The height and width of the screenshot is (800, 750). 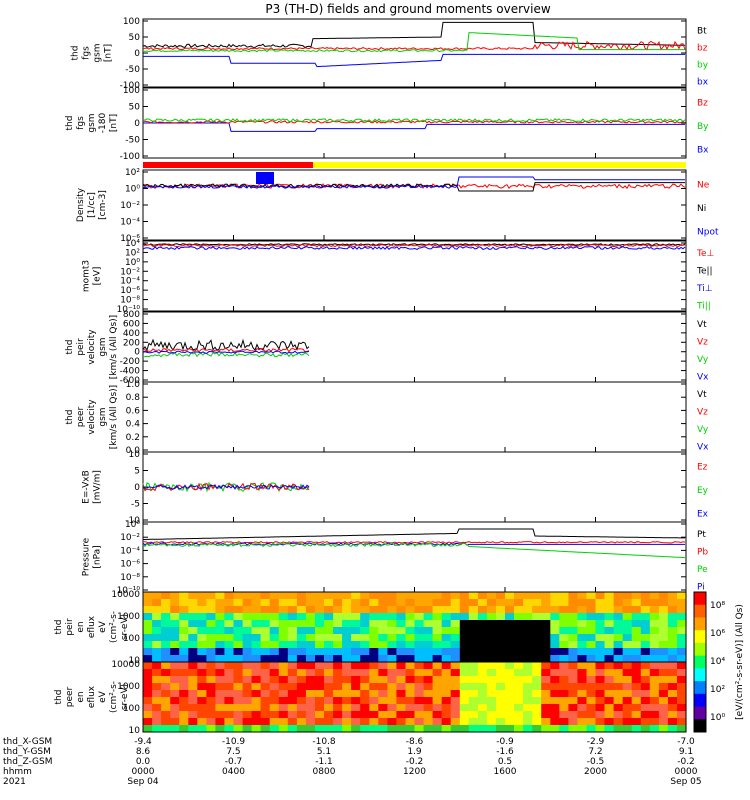 I want to click on y-axis-label: [eV], so click(x=98, y=276).